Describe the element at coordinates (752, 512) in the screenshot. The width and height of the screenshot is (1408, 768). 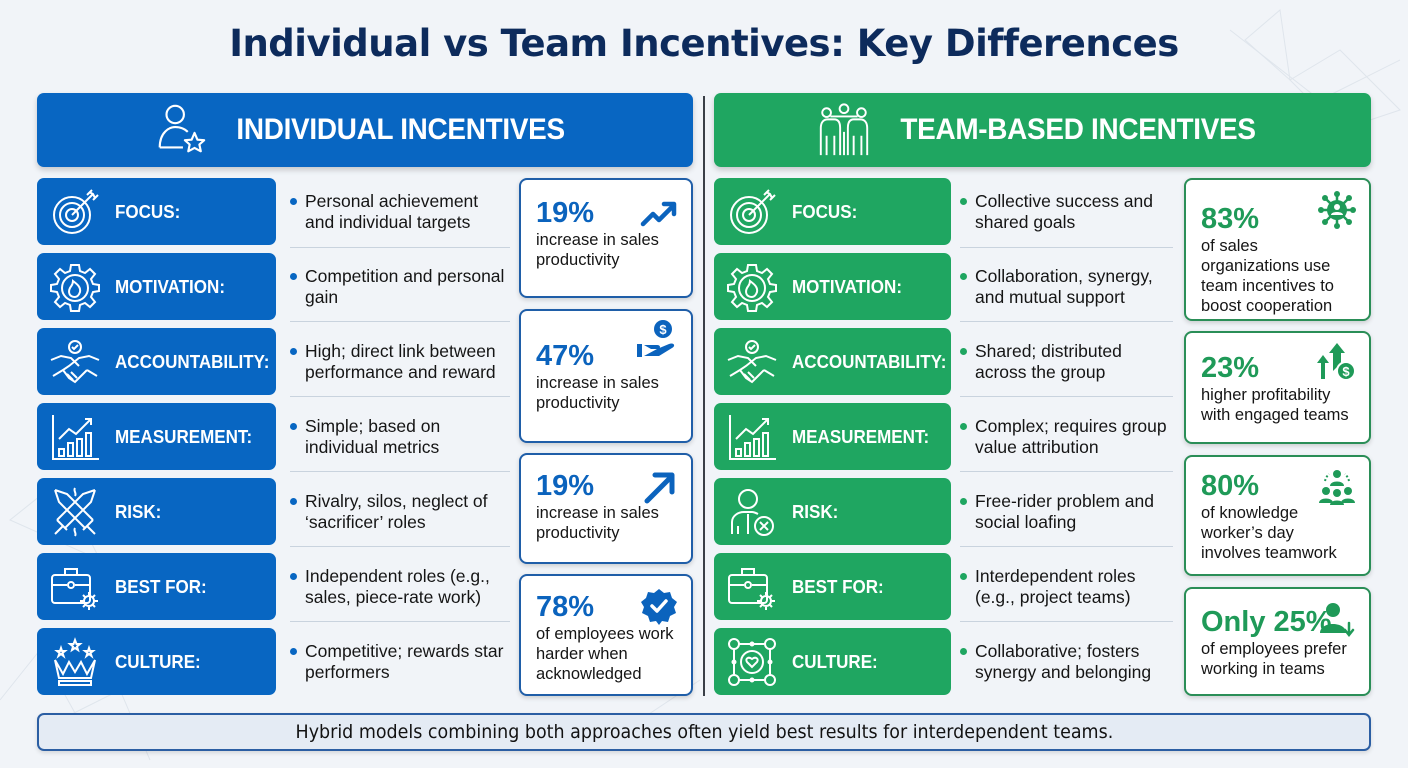
I see `user-x-icon` at that location.